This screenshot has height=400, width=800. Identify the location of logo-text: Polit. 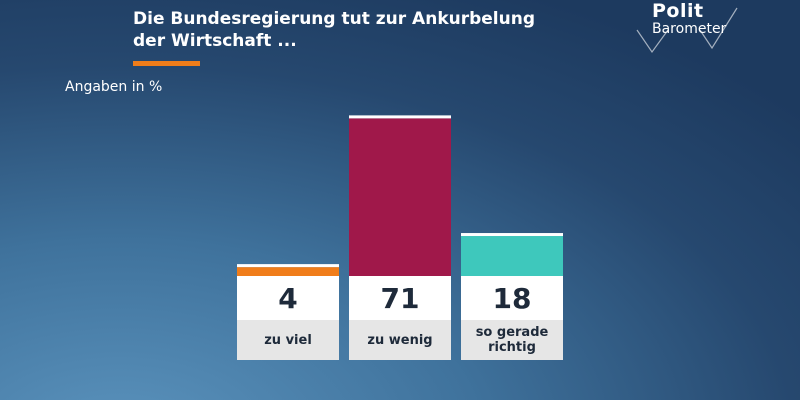
(678, 11).